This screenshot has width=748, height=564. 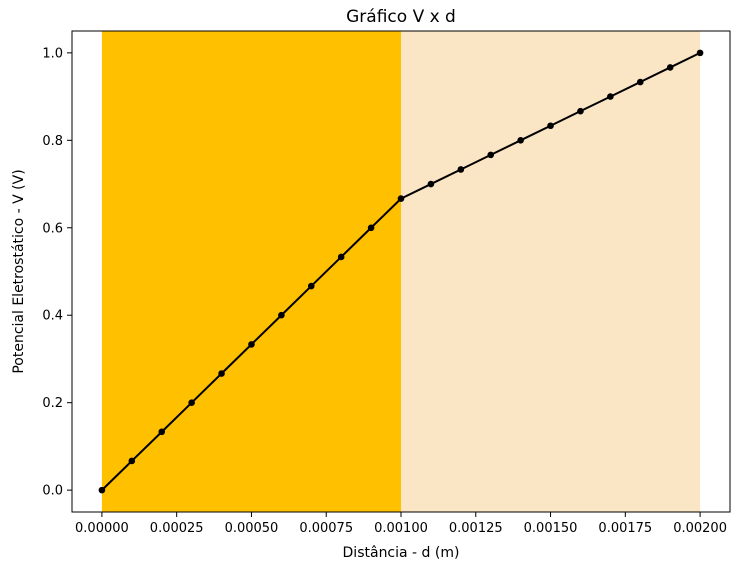 I want to click on x-tick-label: 0.00000, so click(x=102, y=528).